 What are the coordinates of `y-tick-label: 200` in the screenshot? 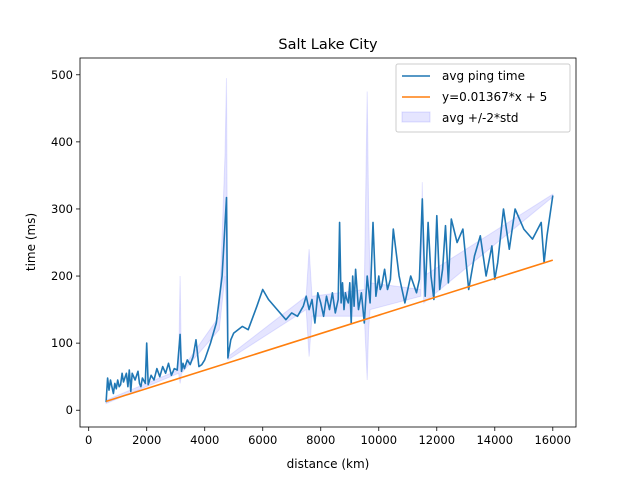 It's located at (62, 276).